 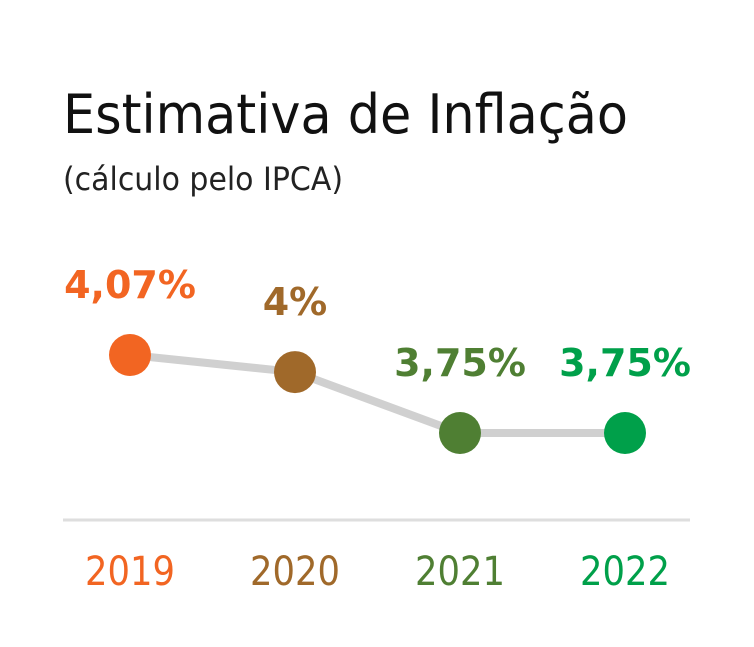 What do you see at coordinates (295, 302) in the screenshot?
I see `value-label: 4%` at bounding box center [295, 302].